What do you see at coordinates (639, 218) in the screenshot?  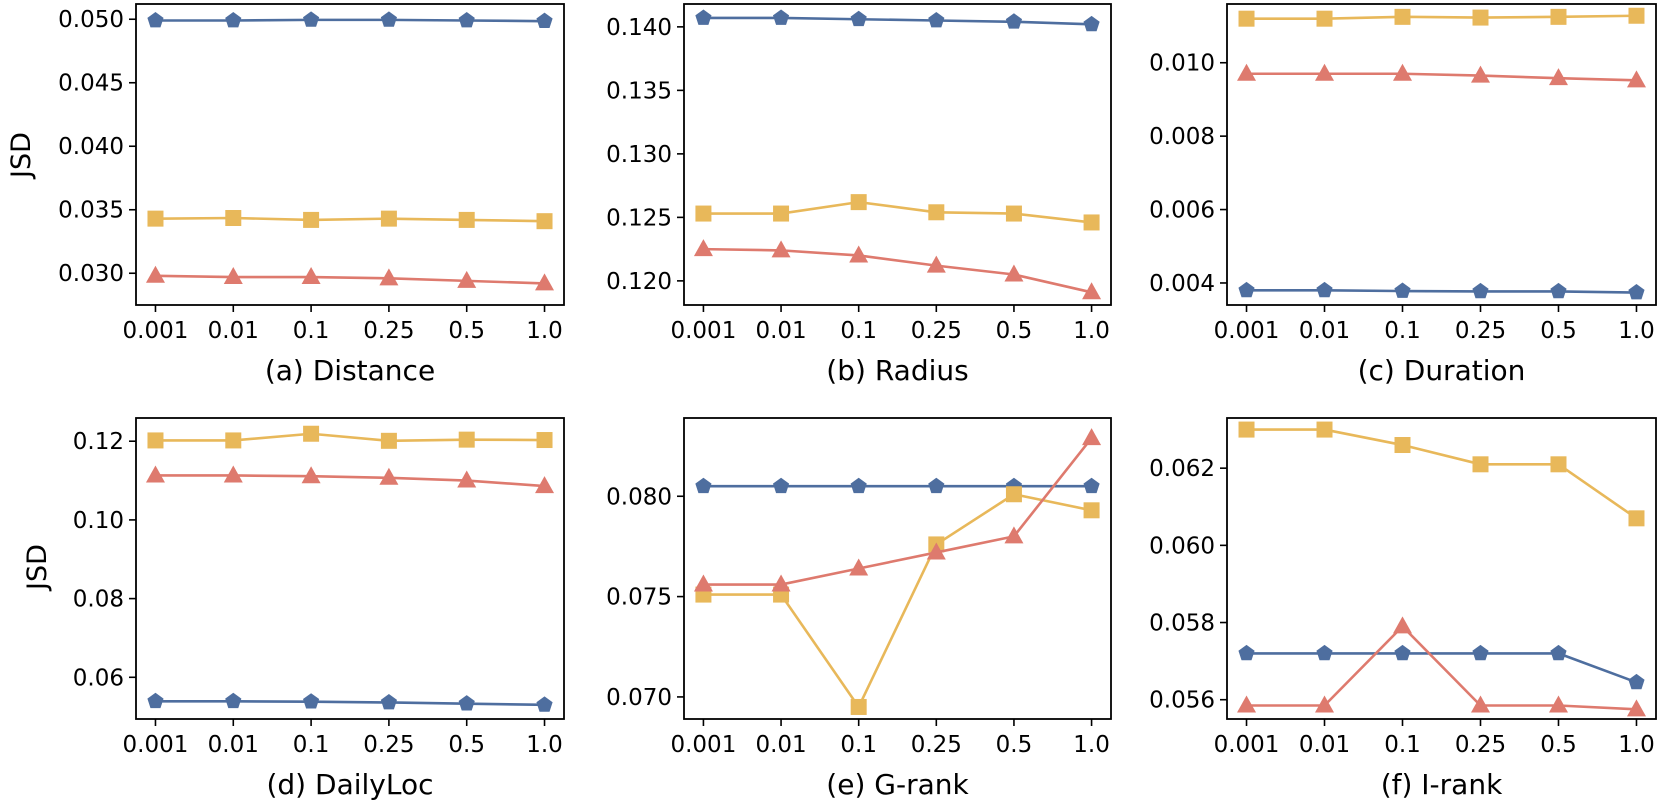 I see `y-tick-label: 0.125` at bounding box center [639, 218].